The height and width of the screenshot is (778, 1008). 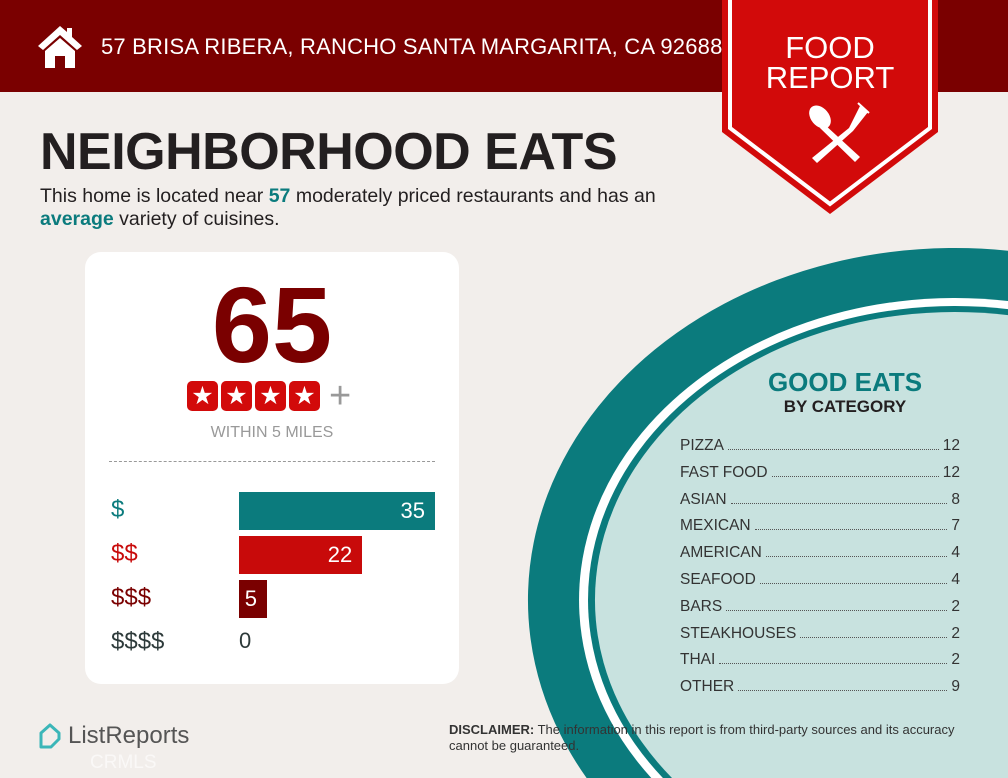 What do you see at coordinates (113, 736) in the screenshot?
I see `listreports-logo: ListReports` at bounding box center [113, 736].